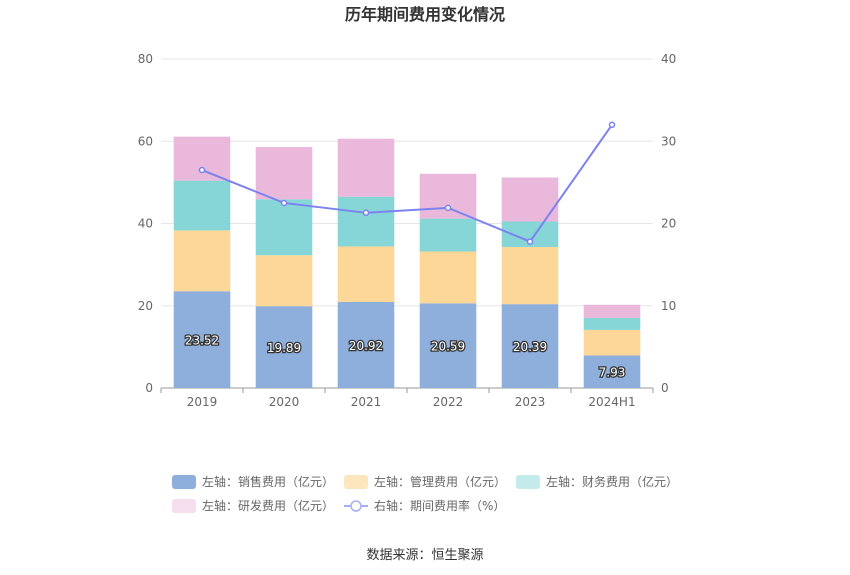 This screenshot has height=575, width=850. I want to click on x-tick-label: 2022, so click(448, 402).